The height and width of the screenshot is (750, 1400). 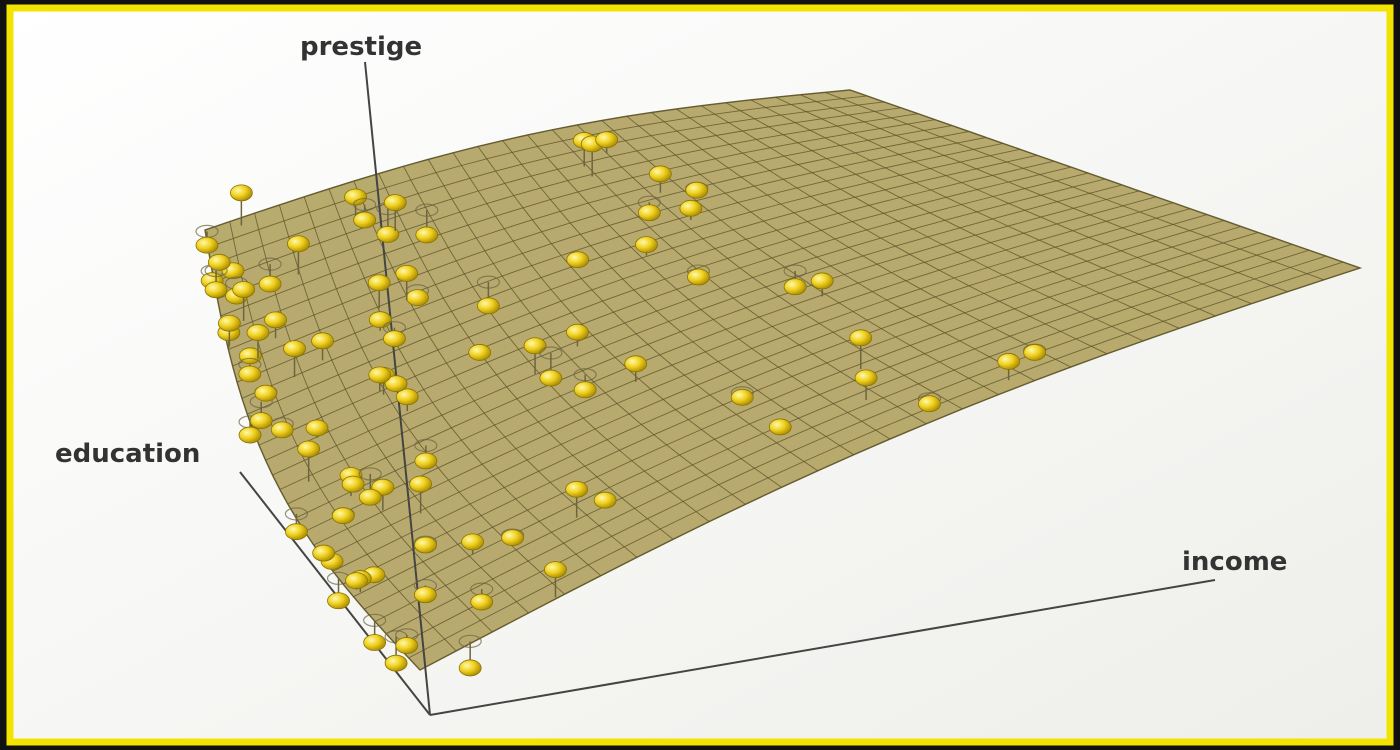 What do you see at coordinates (1234, 562) in the screenshot?
I see `income-label: income` at bounding box center [1234, 562].